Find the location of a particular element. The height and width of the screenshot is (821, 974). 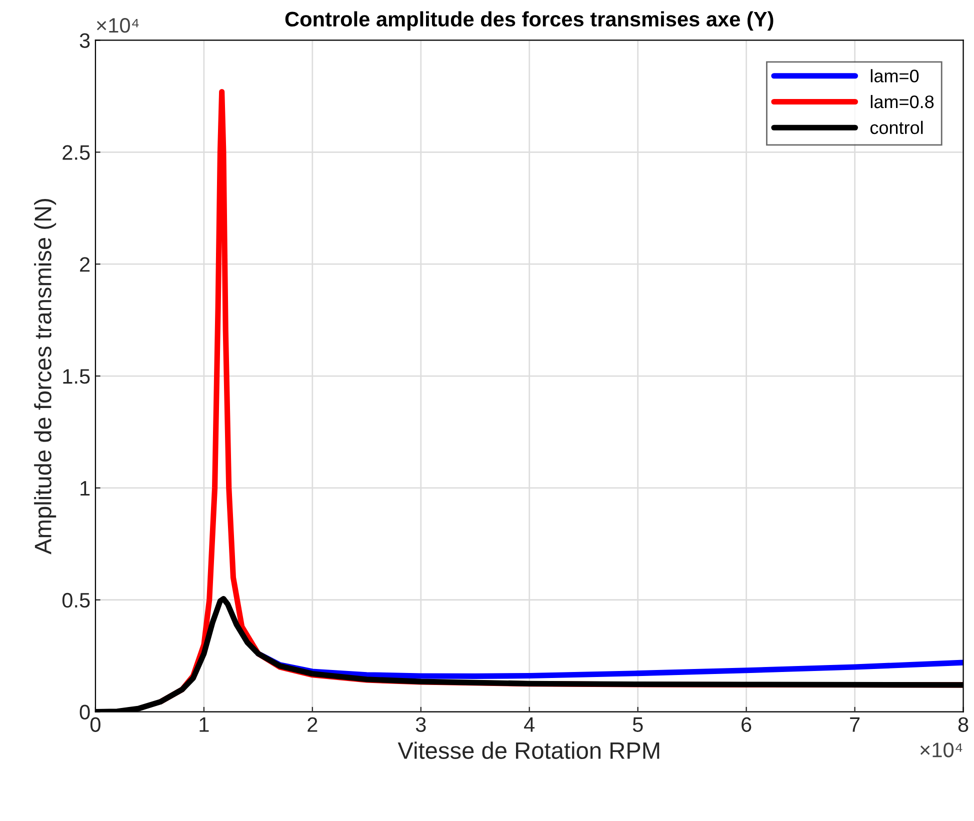

x-tick-label: 7 is located at coordinates (855, 724).